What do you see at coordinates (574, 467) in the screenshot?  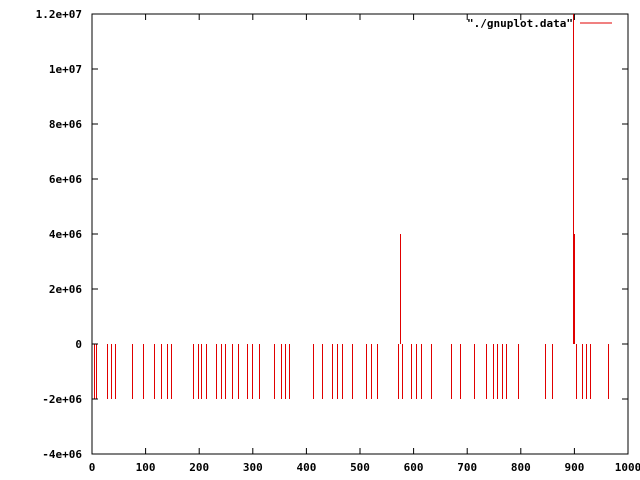 I see `x-tick-label: 900` at bounding box center [574, 467].